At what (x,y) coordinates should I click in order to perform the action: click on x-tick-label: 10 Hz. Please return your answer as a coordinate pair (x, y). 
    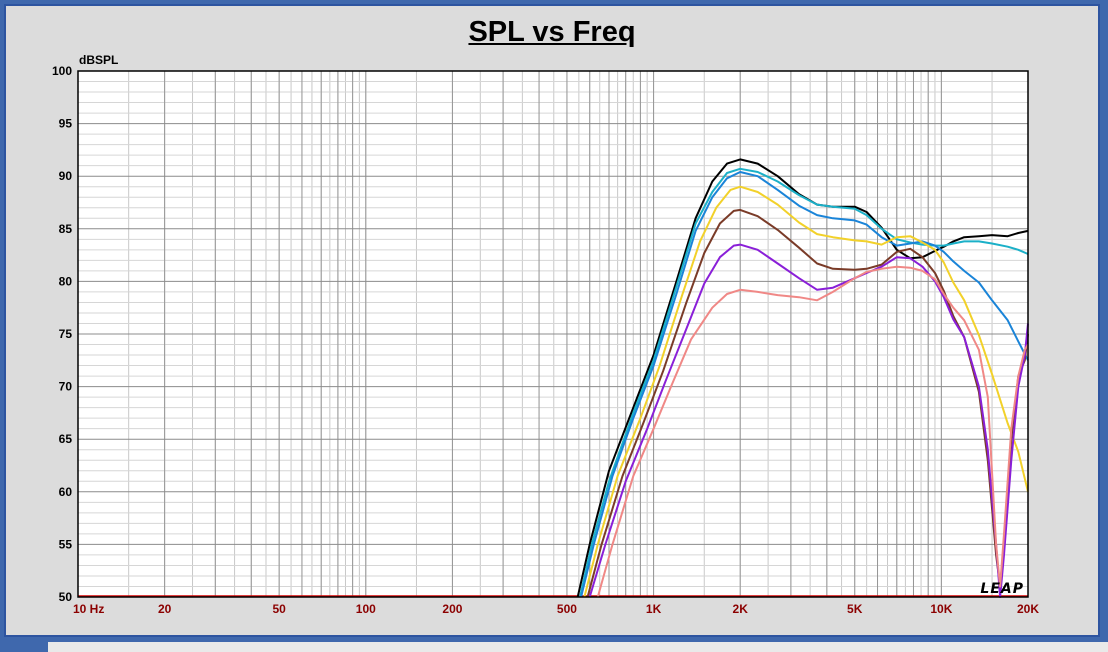
    Looking at the image, I should click on (88, 609).